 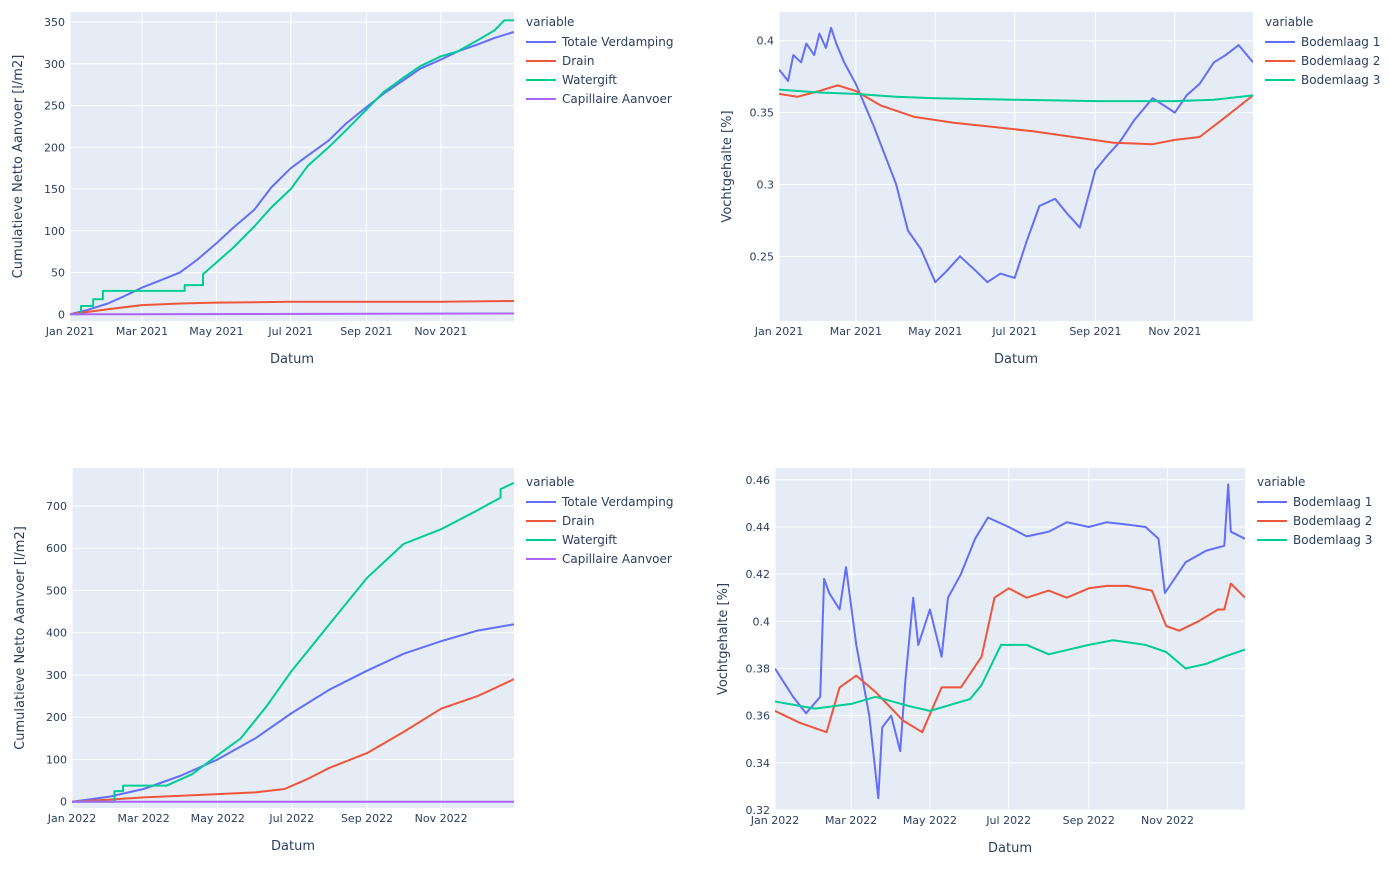 What do you see at coordinates (766, 184) in the screenshot?
I see `y-tick-label: 0.3` at bounding box center [766, 184].